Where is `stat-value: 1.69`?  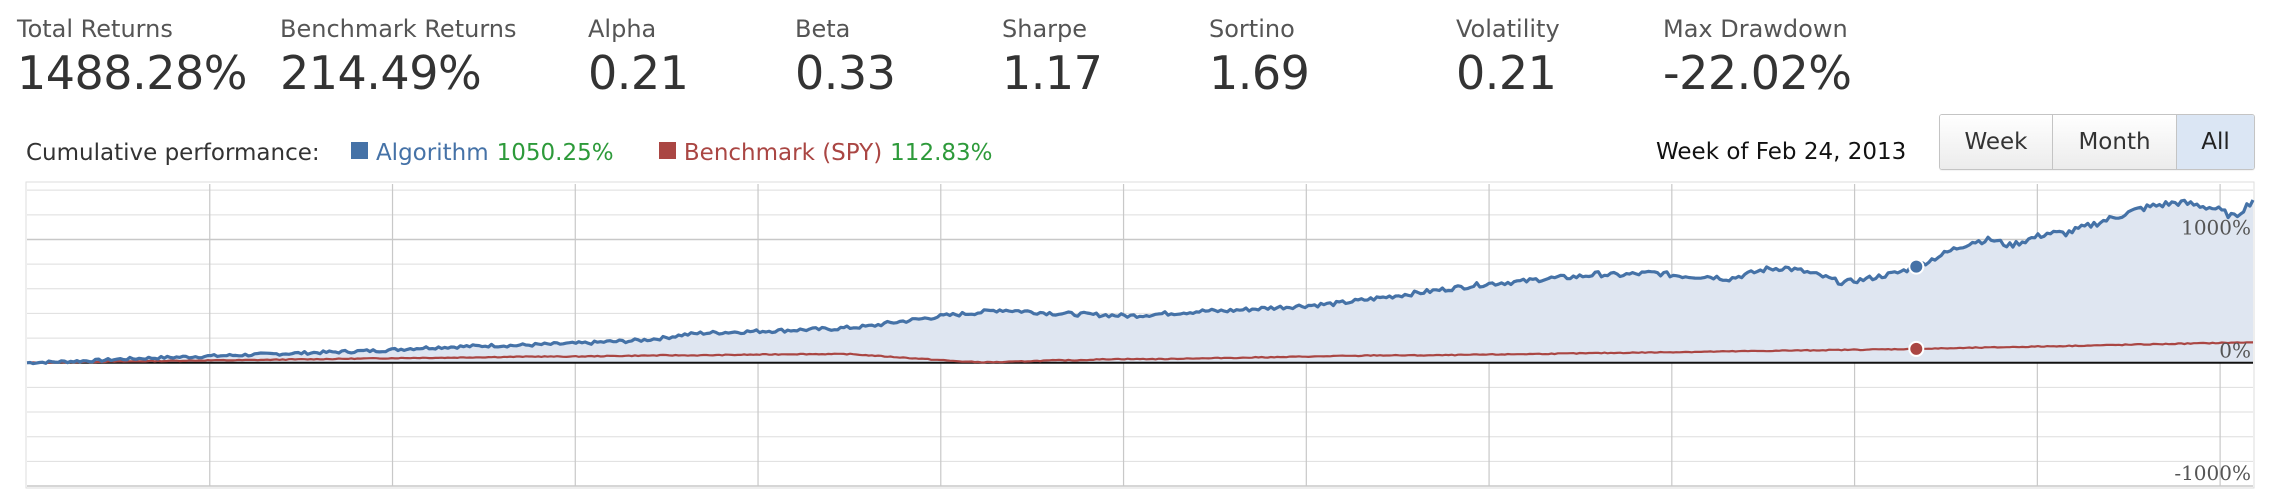 stat-value: 1.69 is located at coordinates (1259, 73).